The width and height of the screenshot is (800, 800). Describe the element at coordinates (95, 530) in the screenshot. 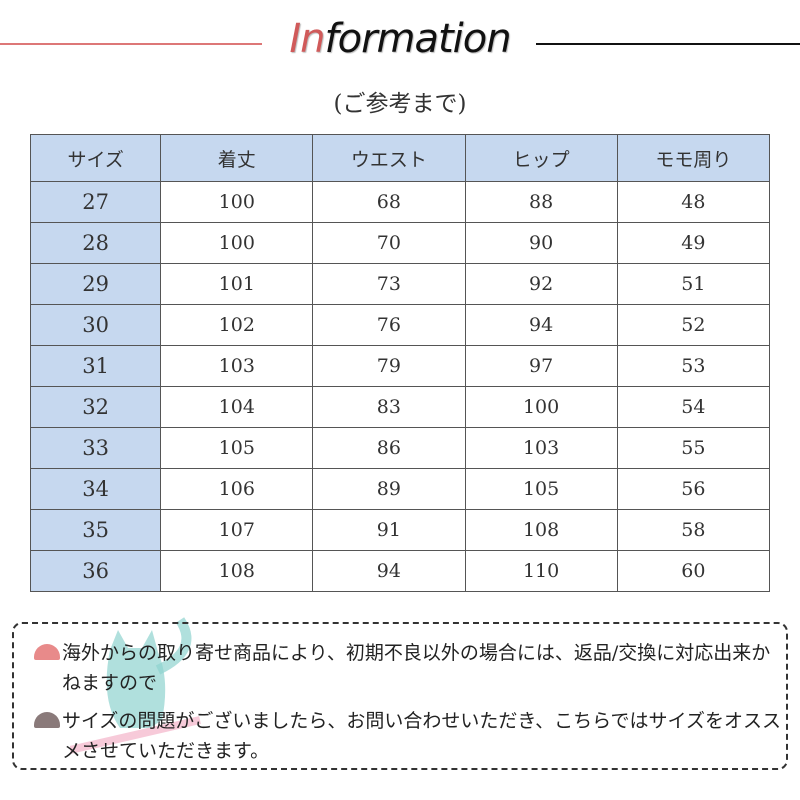

I see `size-cell: 35` at that location.